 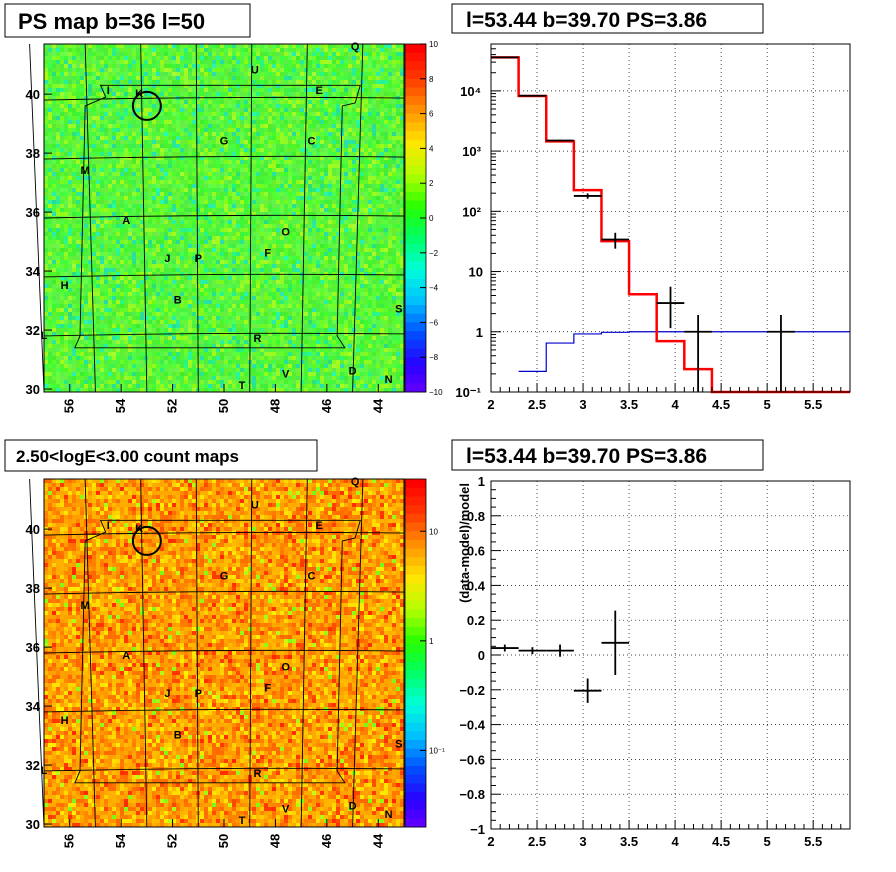 What do you see at coordinates (377, 405) in the screenshot?
I see `x-tick-label: 44` at bounding box center [377, 405].